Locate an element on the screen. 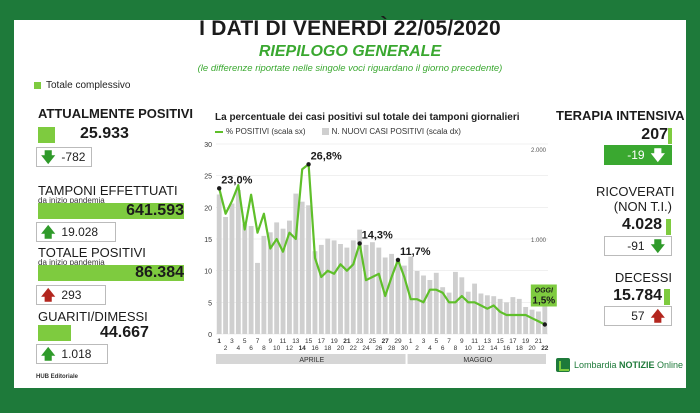  brand-logo: Lombardia NOTIZIE Online is located at coordinates (619, 365).